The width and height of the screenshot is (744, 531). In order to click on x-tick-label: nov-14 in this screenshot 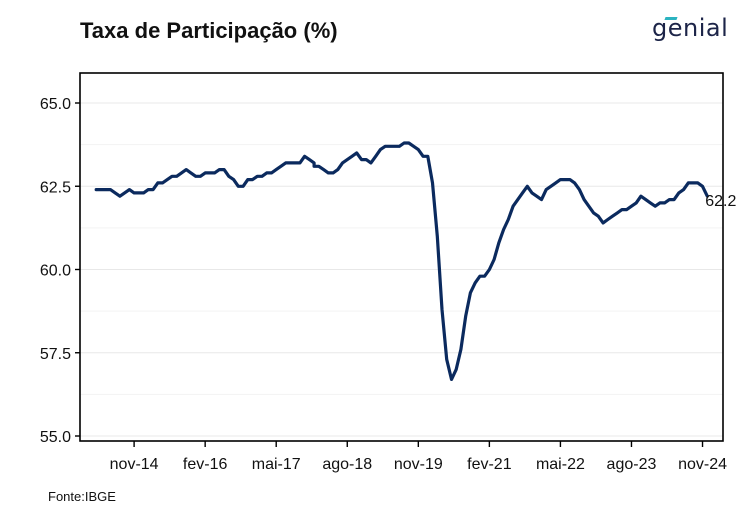, I will do `click(134, 464)`.